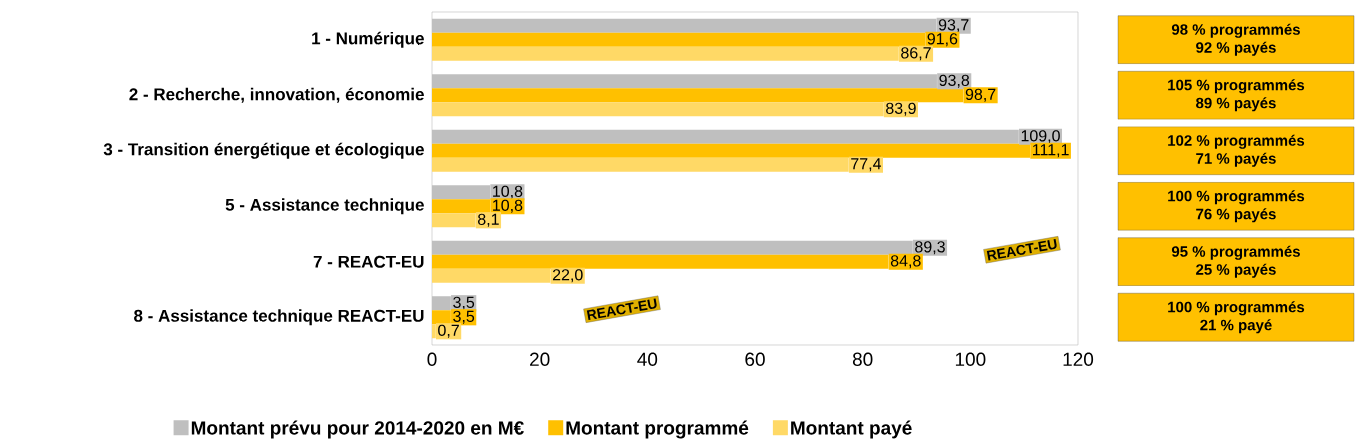 This screenshot has height=441, width=1355. I want to click on data-label: 93,8, so click(954, 81).